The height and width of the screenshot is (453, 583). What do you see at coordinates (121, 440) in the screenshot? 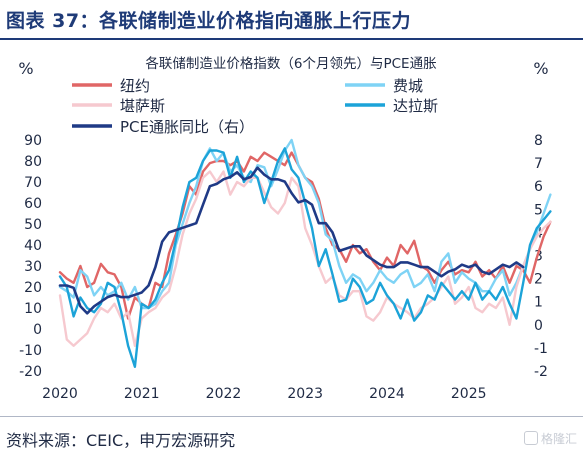
I see `source-note: 资料来源：CEIC，申万宏源研究` at bounding box center [121, 440].